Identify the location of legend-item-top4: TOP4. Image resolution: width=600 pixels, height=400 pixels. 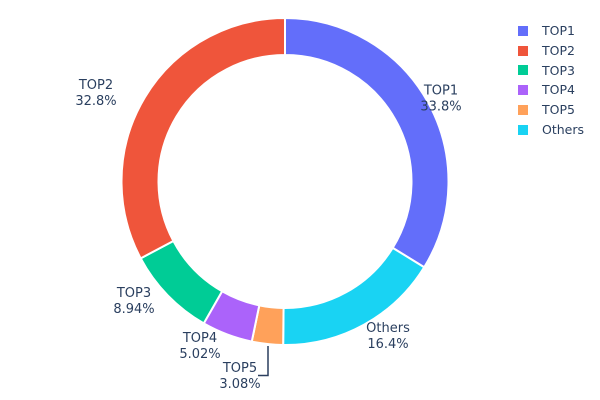
(549, 90).